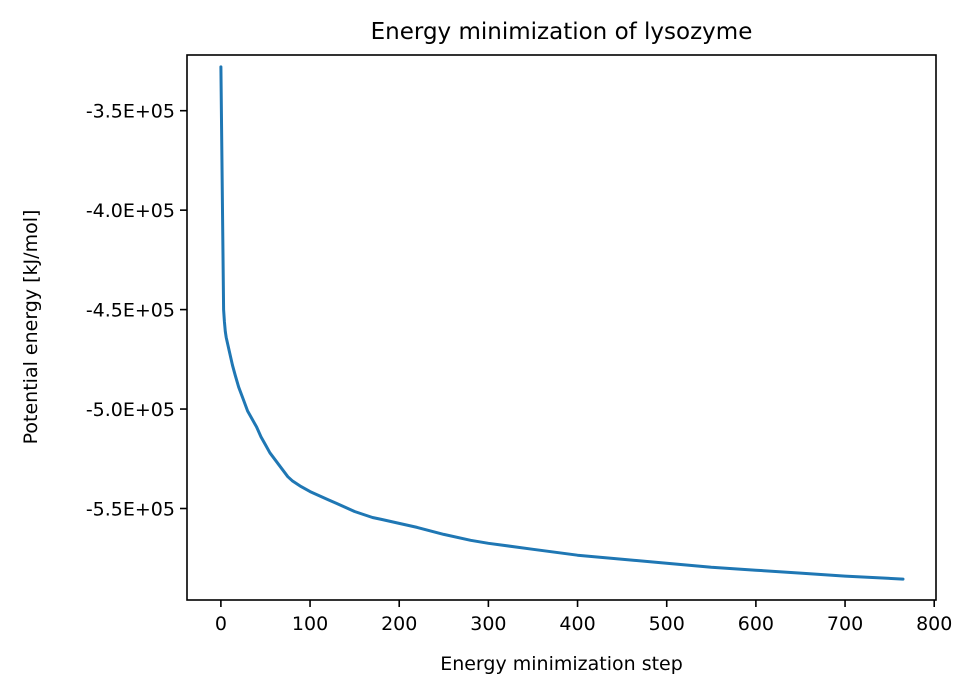 The height and width of the screenshot is (693, 976). I want to click on x-tick-label: 300, so click(488, 624).